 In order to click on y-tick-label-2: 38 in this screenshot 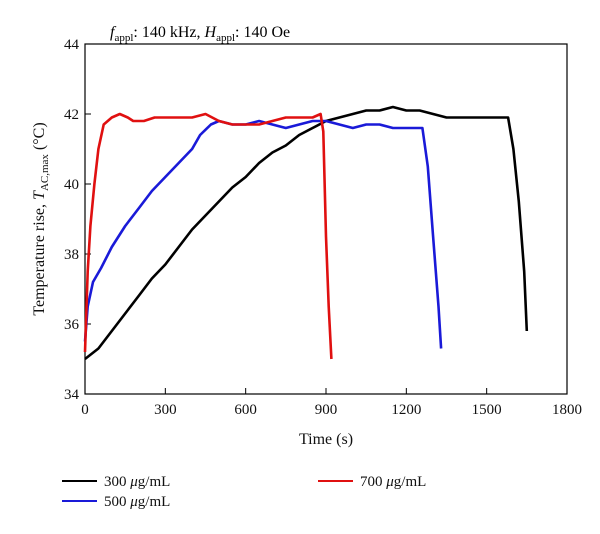, I will do `click(71, 255)`.